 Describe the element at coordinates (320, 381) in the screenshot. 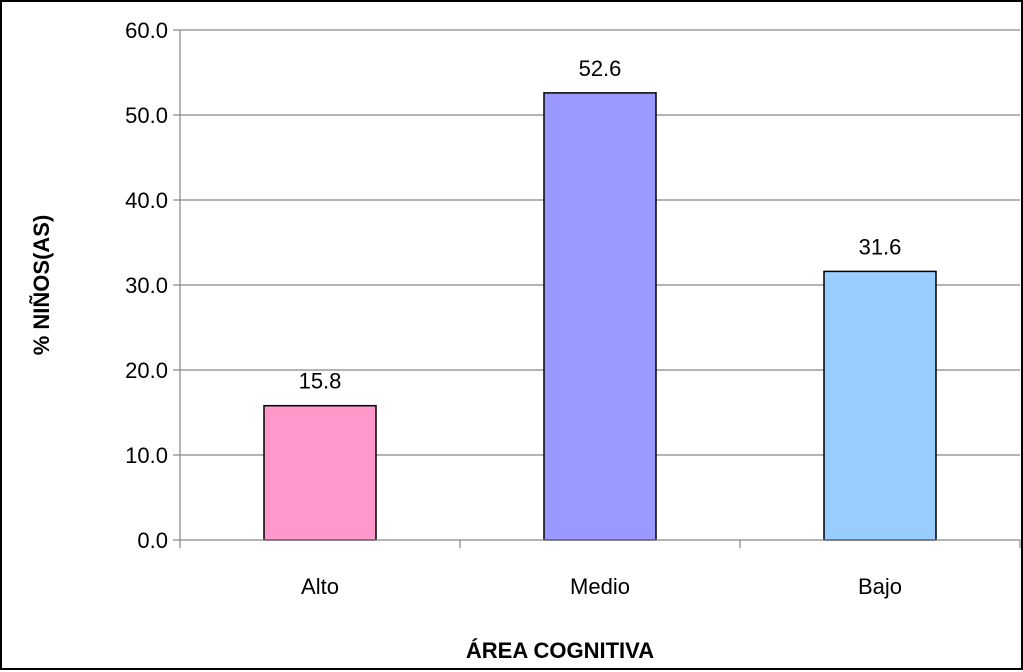

I see `data-label-alto: 15.8` at that location.